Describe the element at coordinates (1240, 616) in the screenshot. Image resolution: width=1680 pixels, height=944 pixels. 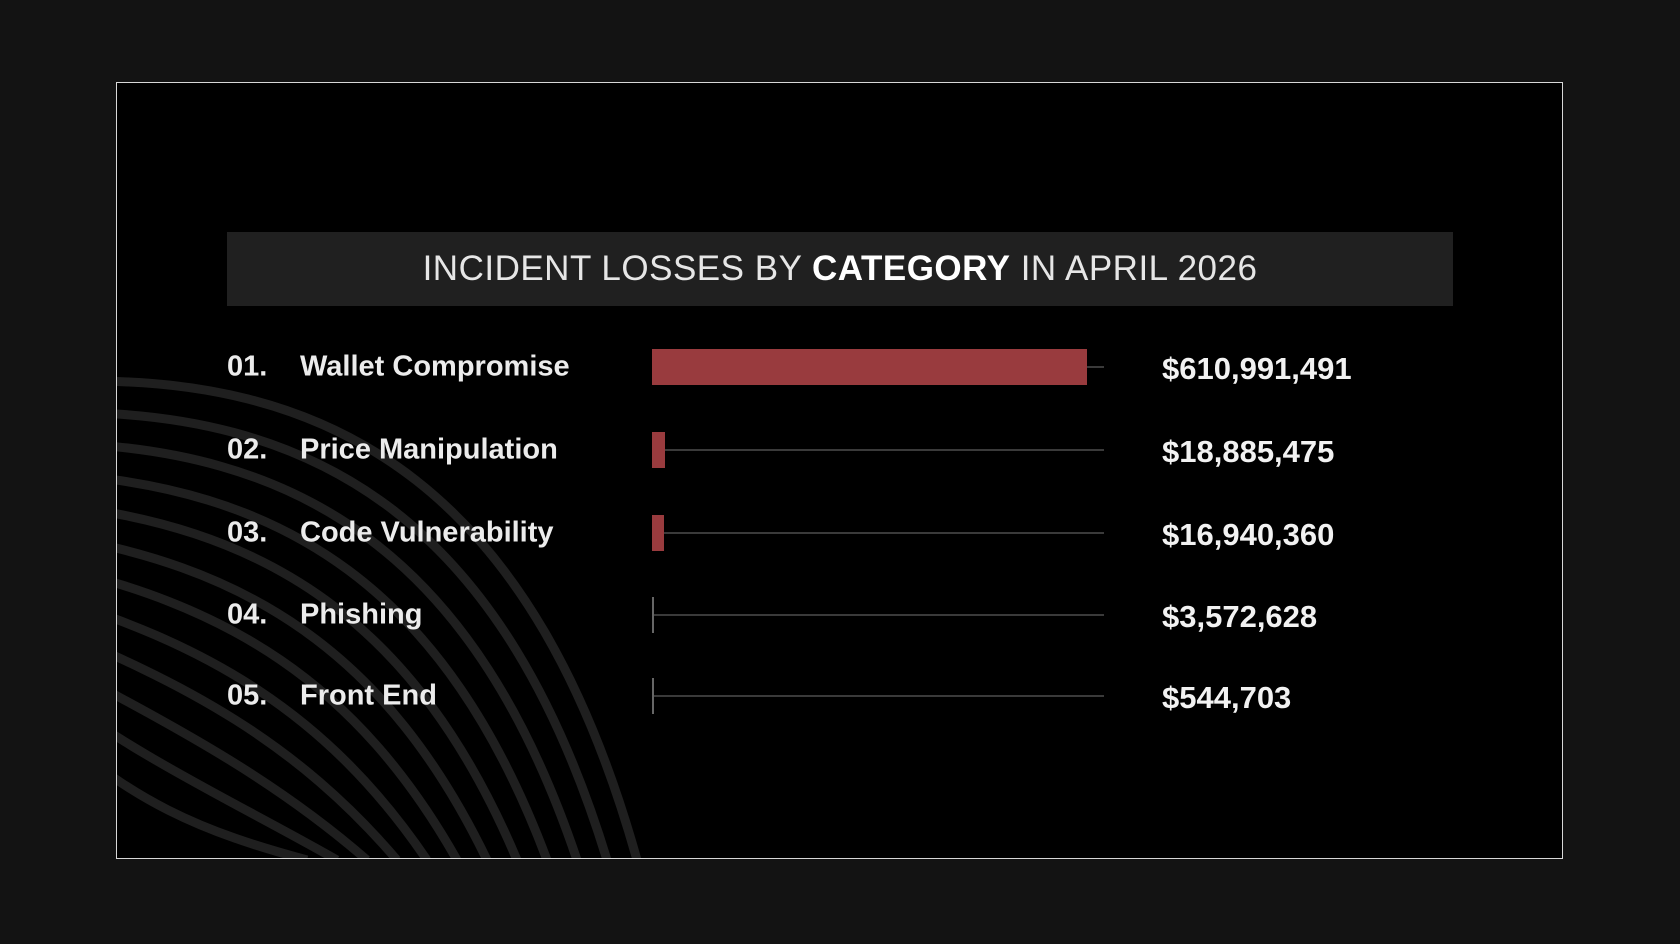
I see `value-label: $3,572,628` at that location.